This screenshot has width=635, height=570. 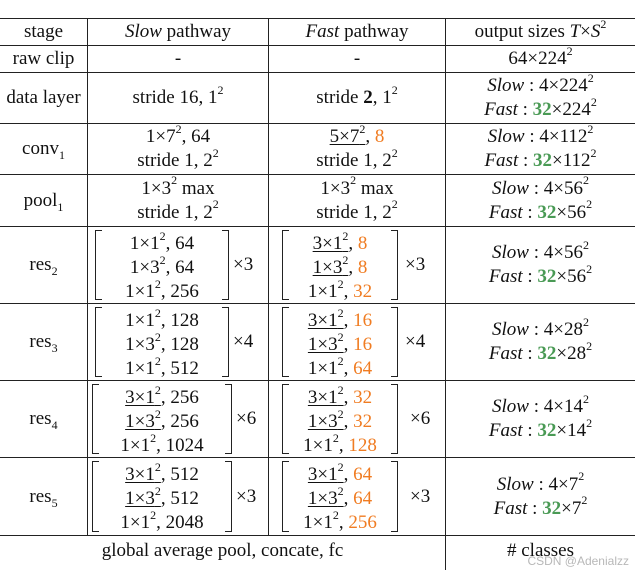 I want to click on res3-fast-sep-2: ,, so click(x=348, y=344).